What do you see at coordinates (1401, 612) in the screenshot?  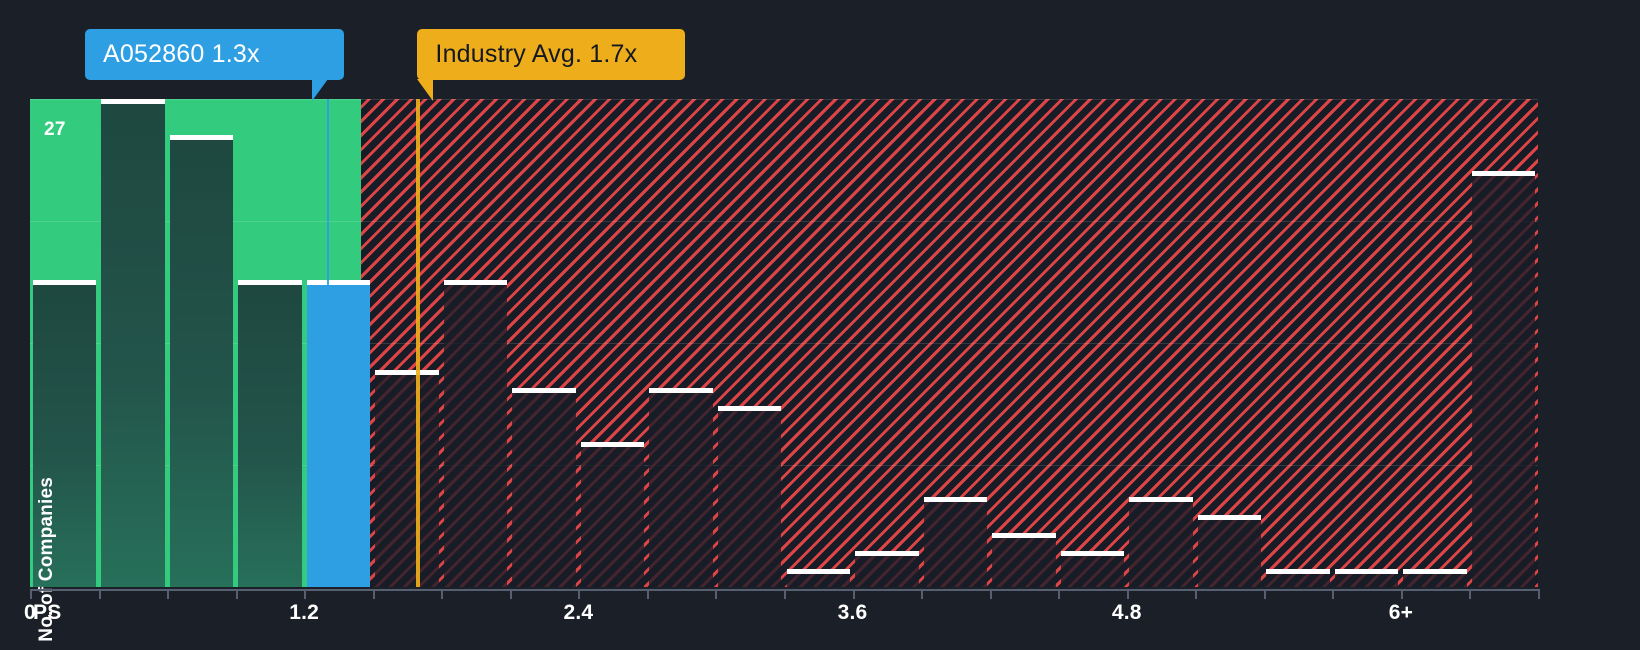 I see `x-axis-tick-label: 6+` at bounding box center [1401, 612].